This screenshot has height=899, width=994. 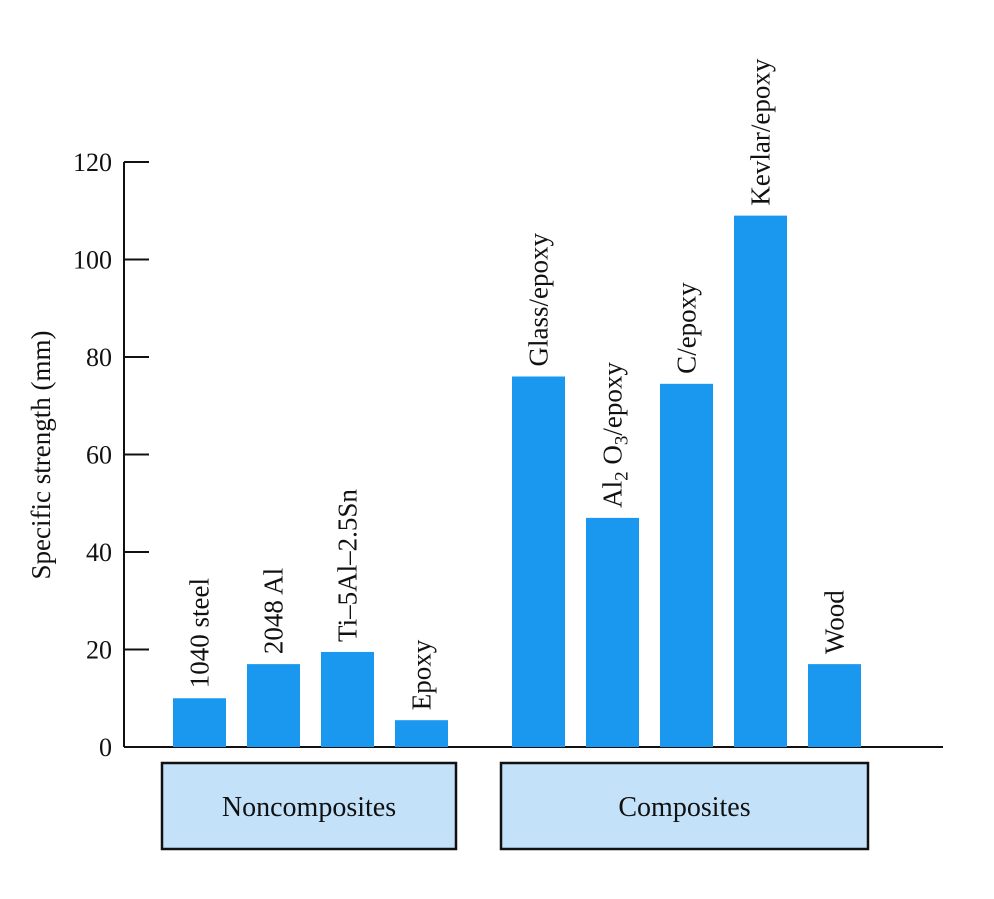 I want to click on bar-ti-5al-2-5sn, so click(x=347, y=699).